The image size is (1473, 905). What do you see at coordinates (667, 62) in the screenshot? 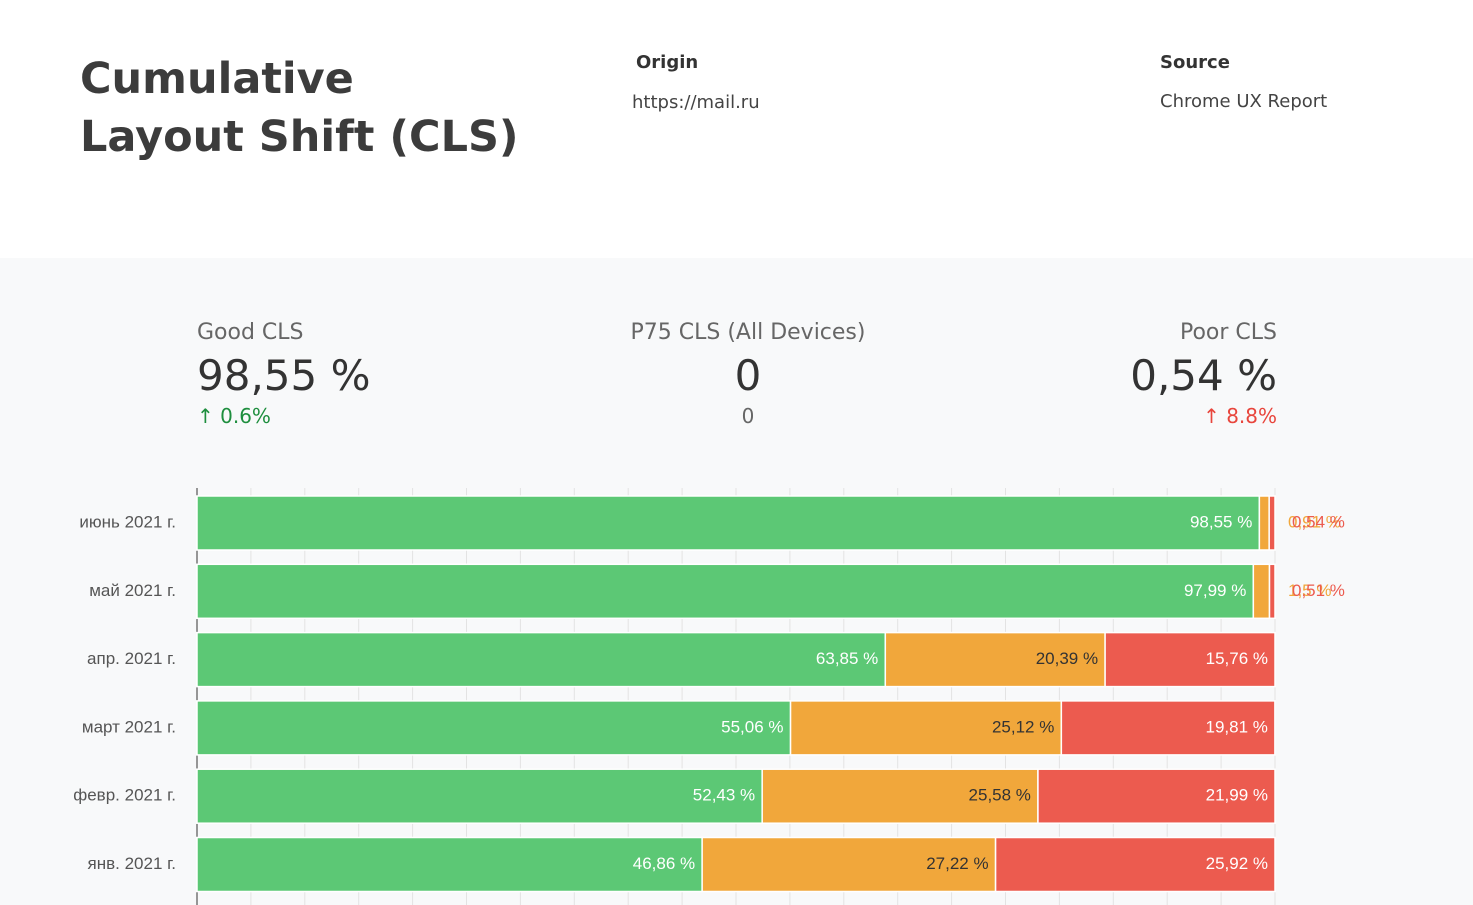
I see `origin-label: Origin` at bounding box center [667, 62].